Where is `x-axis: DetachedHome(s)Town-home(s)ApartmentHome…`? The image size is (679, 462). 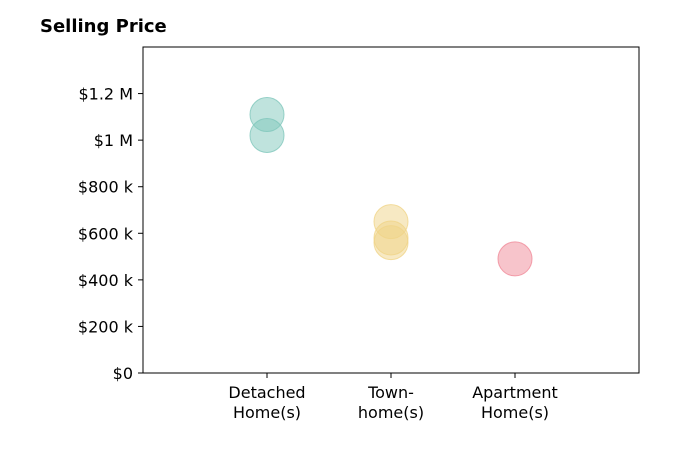
x-axis: DetachedHome(s)Town-home(s)ApartmentHome… is located at coordinates (393, 397).